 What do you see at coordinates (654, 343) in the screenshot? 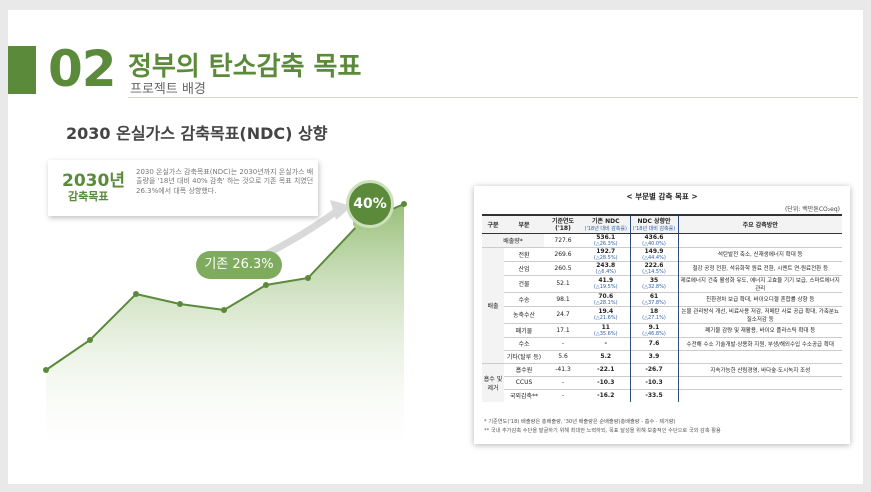
I see `table-cell: 7.6` at bounding box center [654, 343].